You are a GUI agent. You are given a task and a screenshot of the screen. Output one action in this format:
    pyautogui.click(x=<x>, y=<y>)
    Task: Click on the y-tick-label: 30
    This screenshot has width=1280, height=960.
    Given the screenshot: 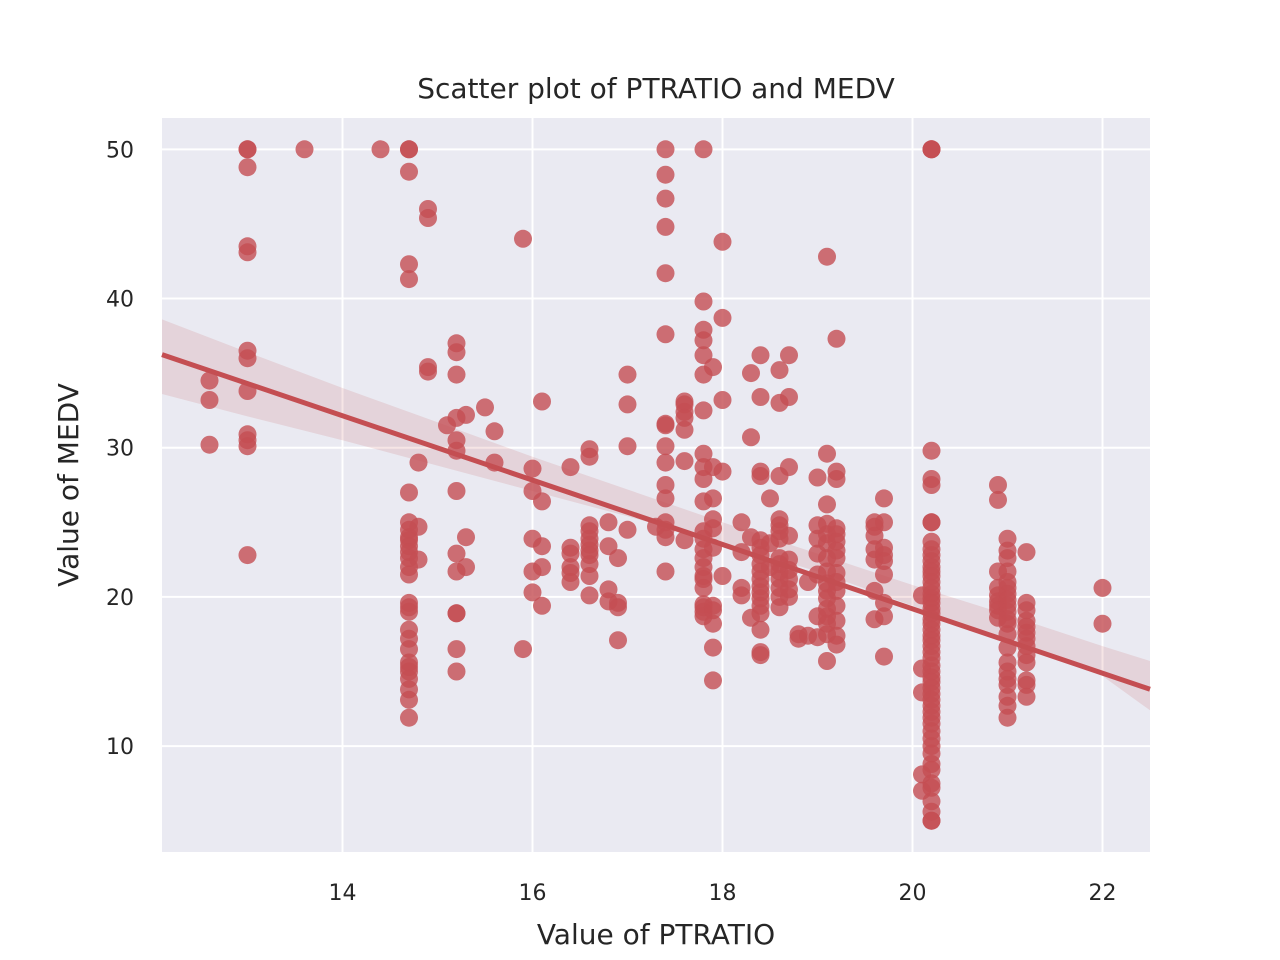 What is the action you would take?
    pyautogui.click(x=120, y=449)
    